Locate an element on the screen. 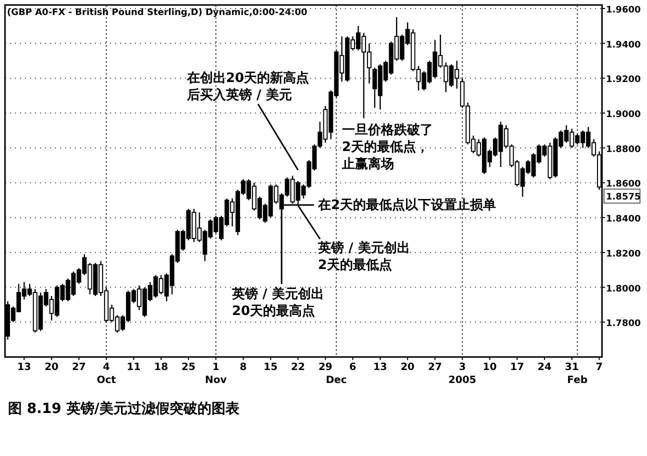 This screenshot has width=647, height=456. annotation: 英镑 / 美元创出20天的最高点 is located at coordinates (277, 302).